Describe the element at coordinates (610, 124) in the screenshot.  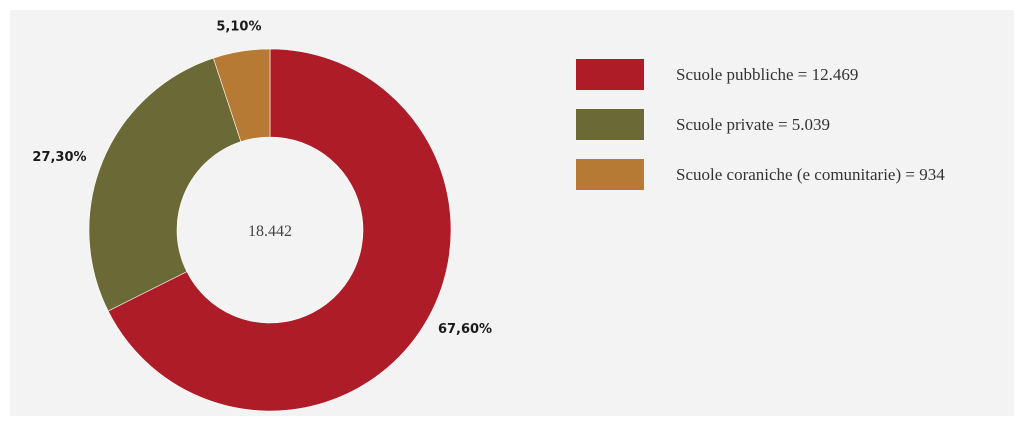
I see `legend-swatch-scuole-private` at that location.